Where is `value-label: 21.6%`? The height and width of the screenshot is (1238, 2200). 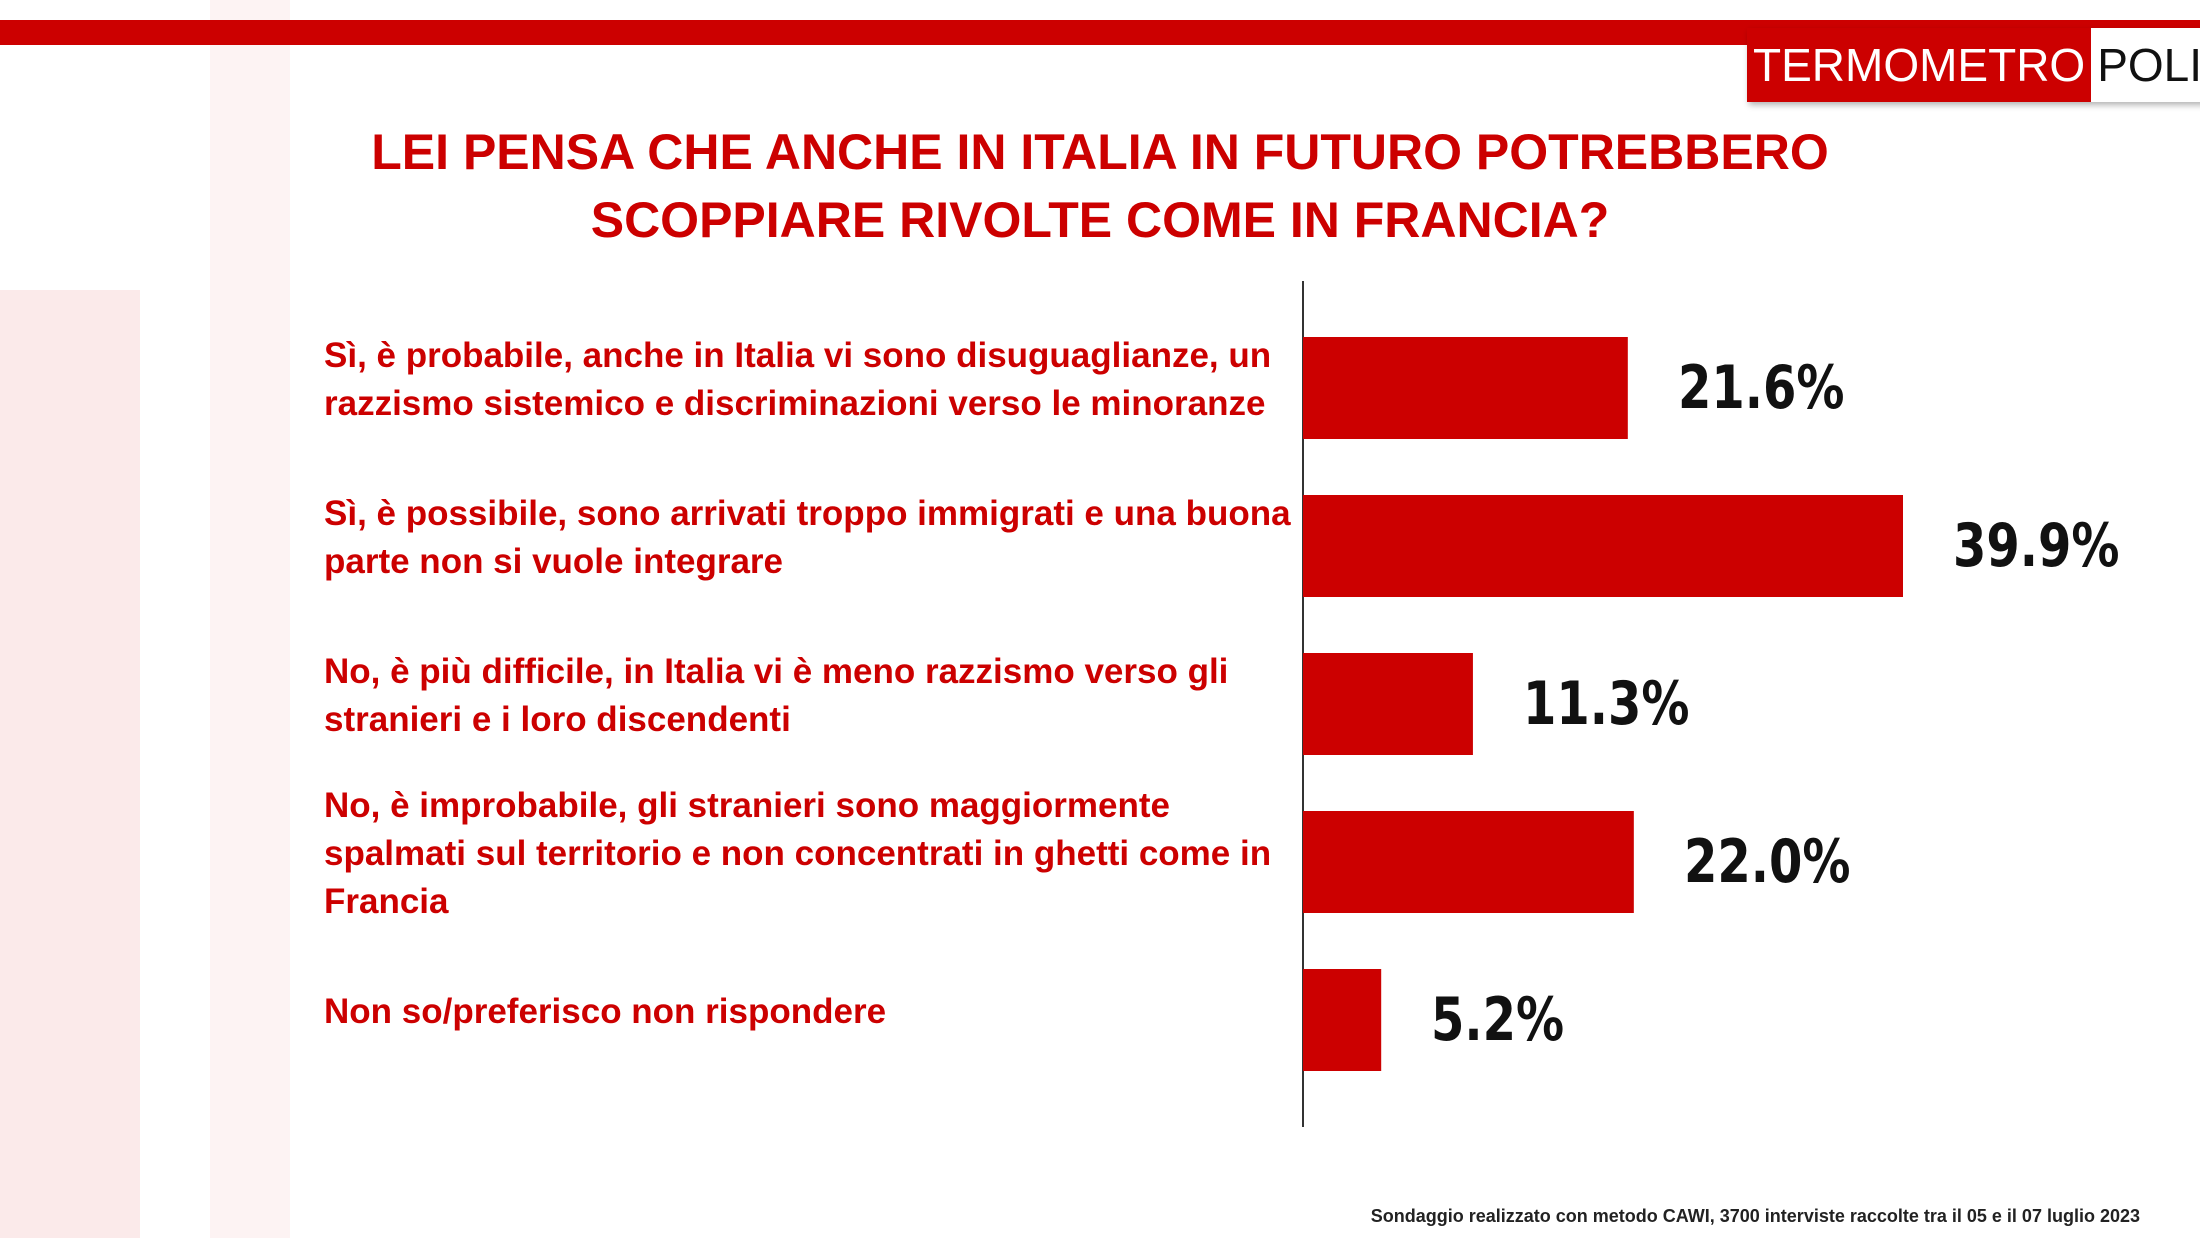
value-label: 21.6% is located at coordinates (1761, 388).